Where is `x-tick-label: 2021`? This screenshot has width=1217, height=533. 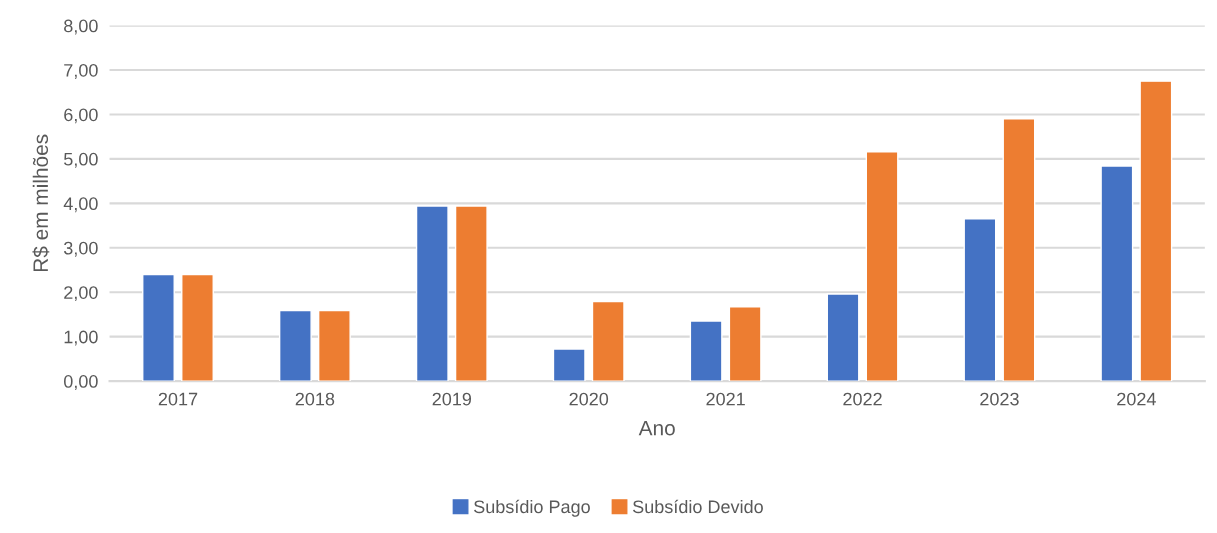
x-tick-label: 2021 is located at coordinates (725, 399).